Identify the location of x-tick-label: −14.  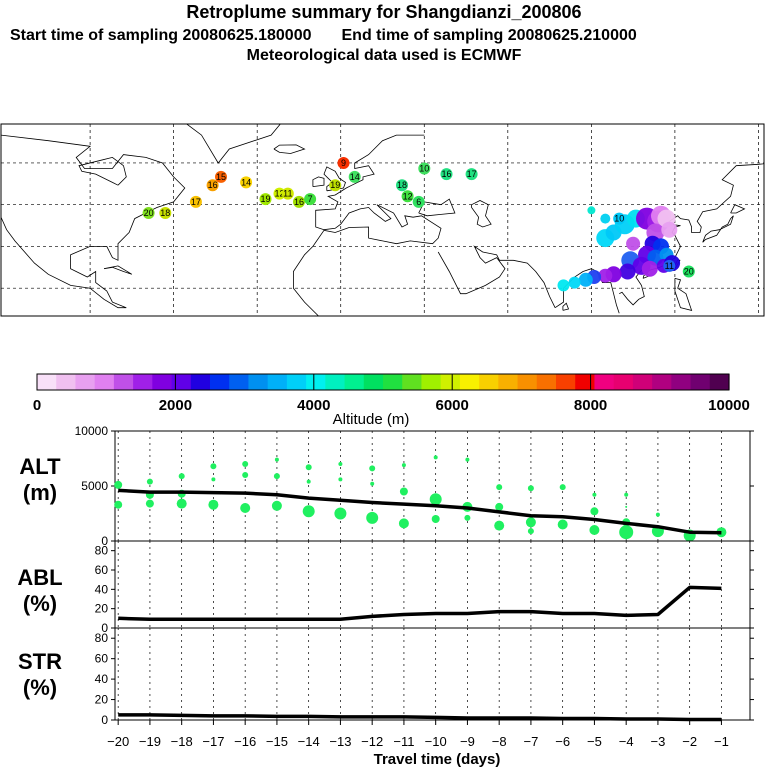
(309, 741).